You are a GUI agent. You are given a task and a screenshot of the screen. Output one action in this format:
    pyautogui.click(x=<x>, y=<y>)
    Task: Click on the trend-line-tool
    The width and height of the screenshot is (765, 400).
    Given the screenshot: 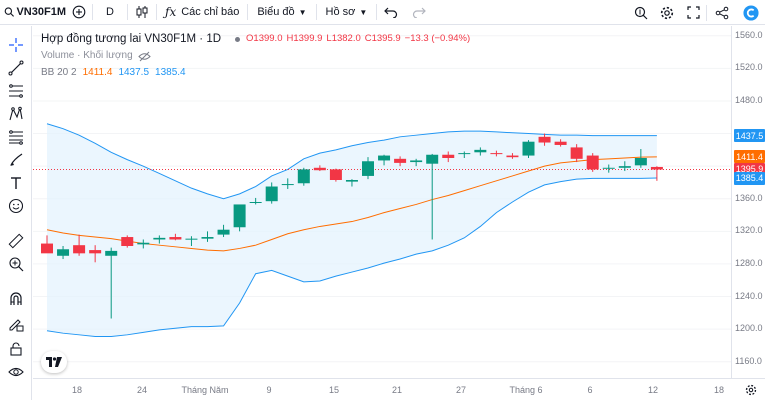 What is the action you would take?
    pyautogui.click(x=16, y=68)
    